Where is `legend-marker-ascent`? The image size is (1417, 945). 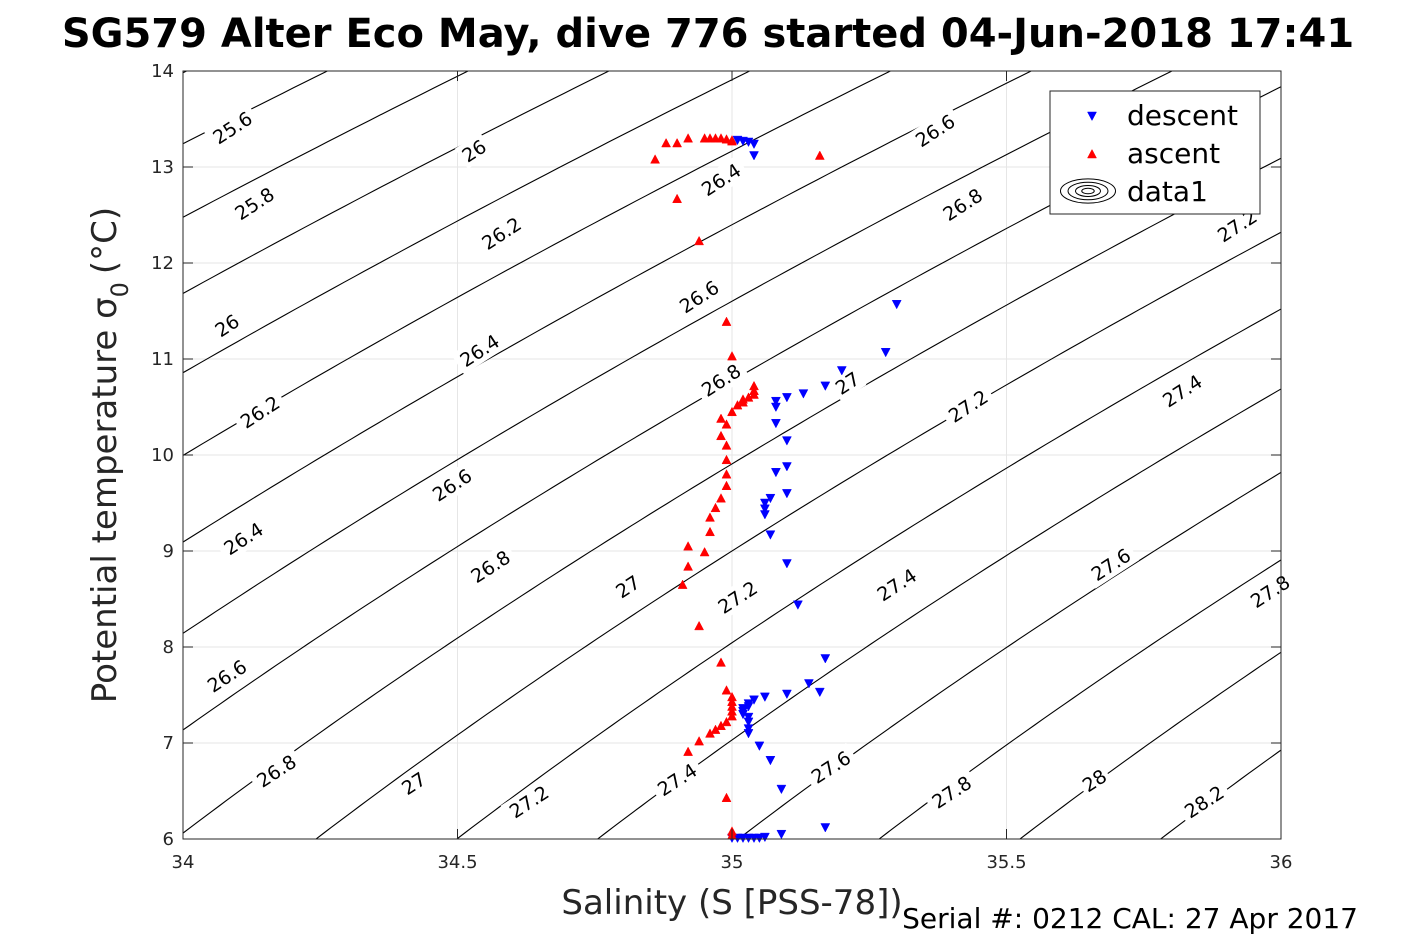 legend-marker-ascent is located at coordinates (1092, 153).